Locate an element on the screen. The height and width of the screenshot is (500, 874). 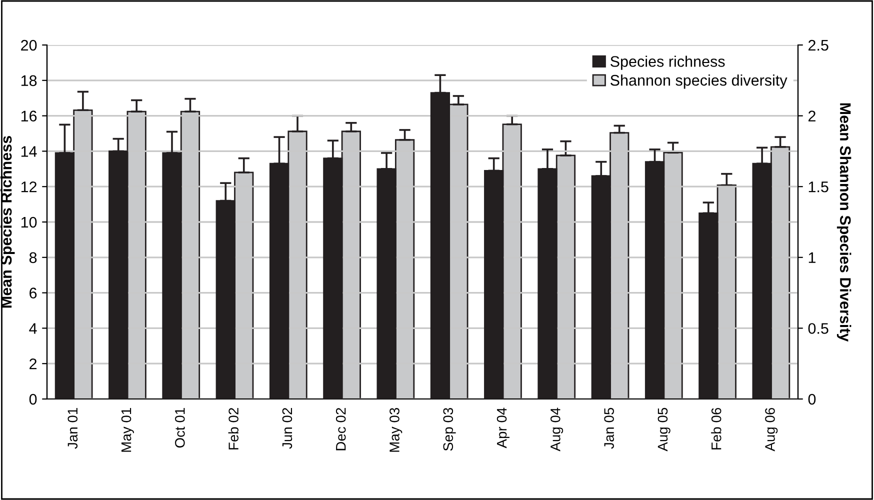
x-tick-label: May 03 is located at coordinates (396, 430).